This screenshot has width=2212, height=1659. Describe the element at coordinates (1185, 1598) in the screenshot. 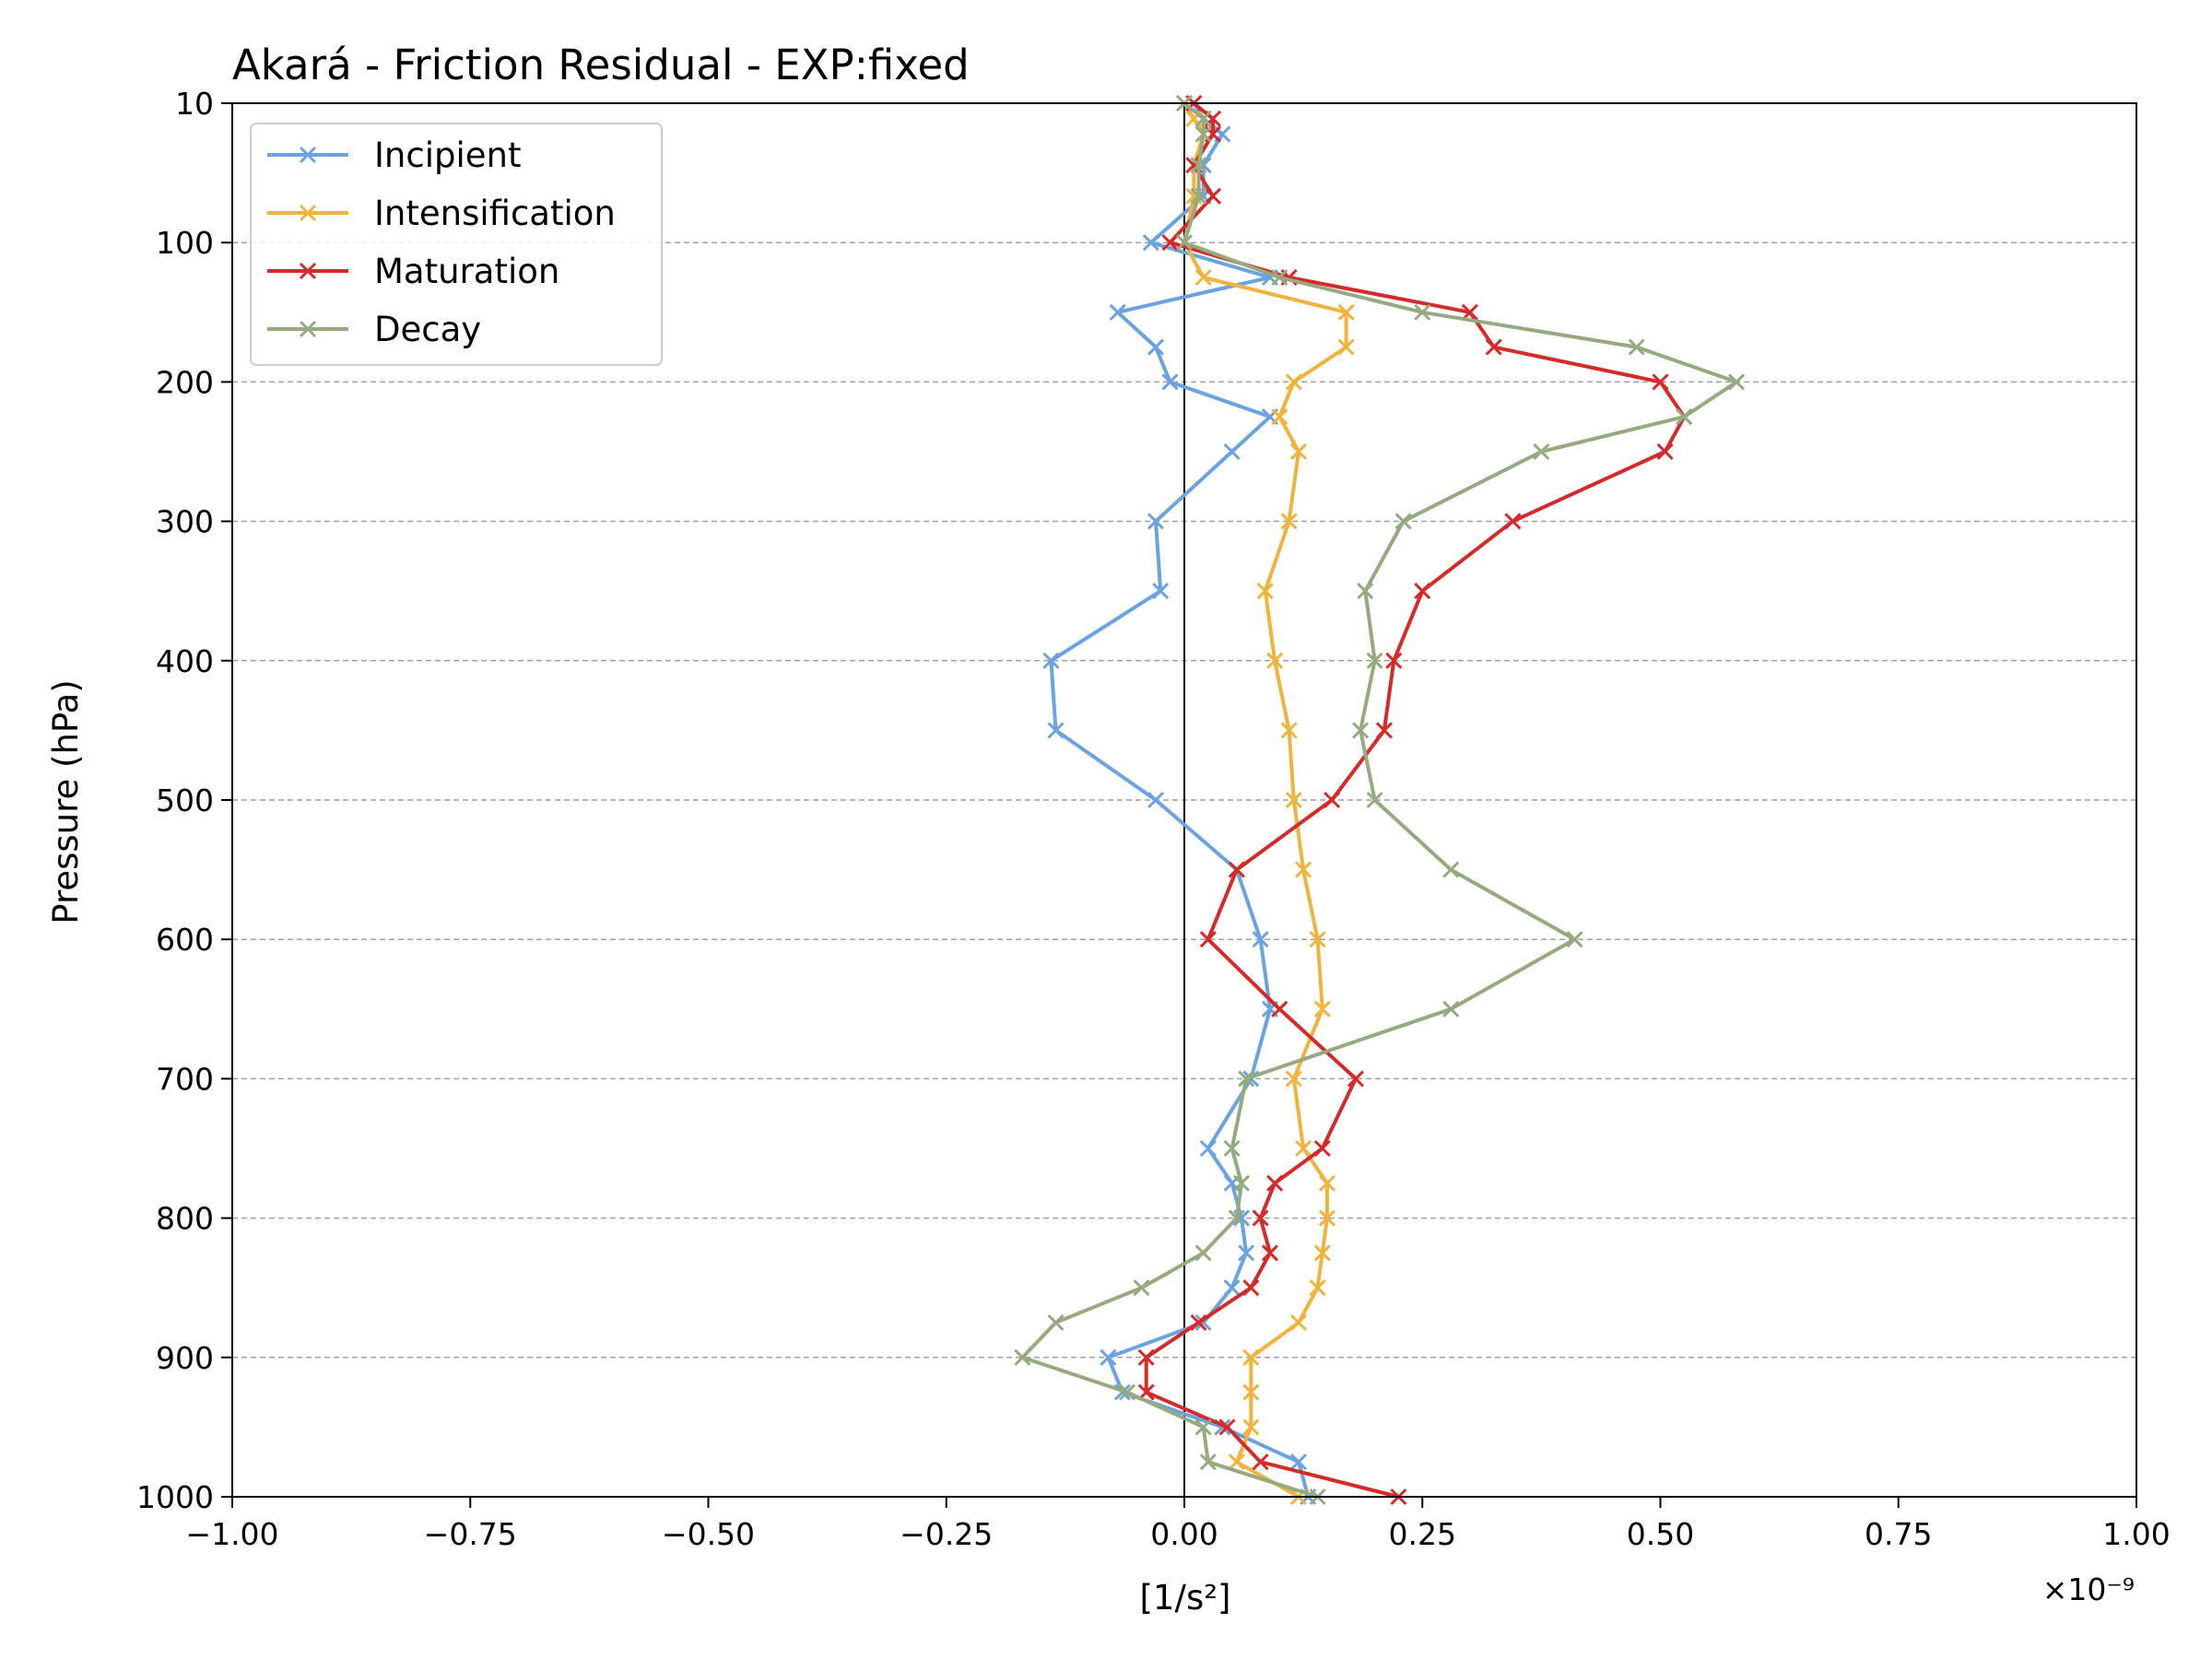

I see `x-axis-label: [1/s²]` at that location.